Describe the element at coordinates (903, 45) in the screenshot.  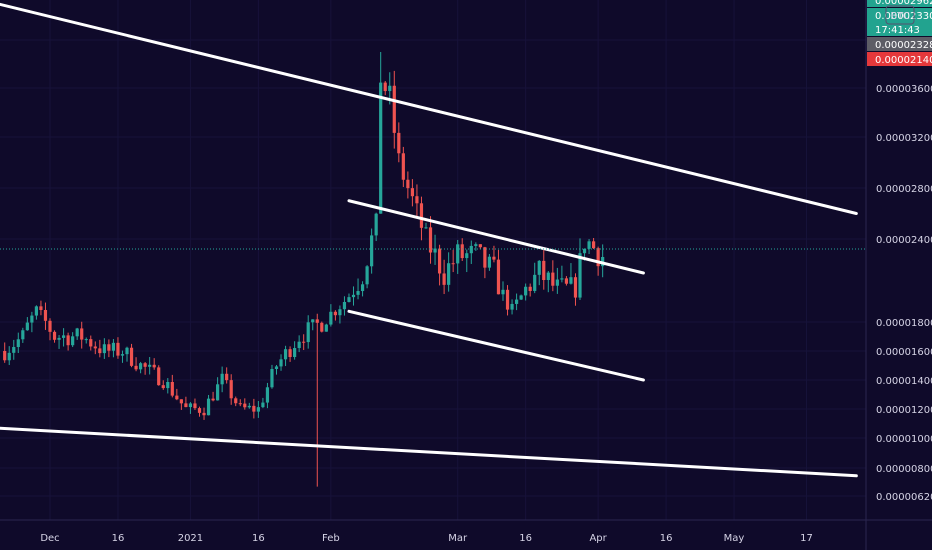
I see `price-tag-label: 0.00002328` at that location.